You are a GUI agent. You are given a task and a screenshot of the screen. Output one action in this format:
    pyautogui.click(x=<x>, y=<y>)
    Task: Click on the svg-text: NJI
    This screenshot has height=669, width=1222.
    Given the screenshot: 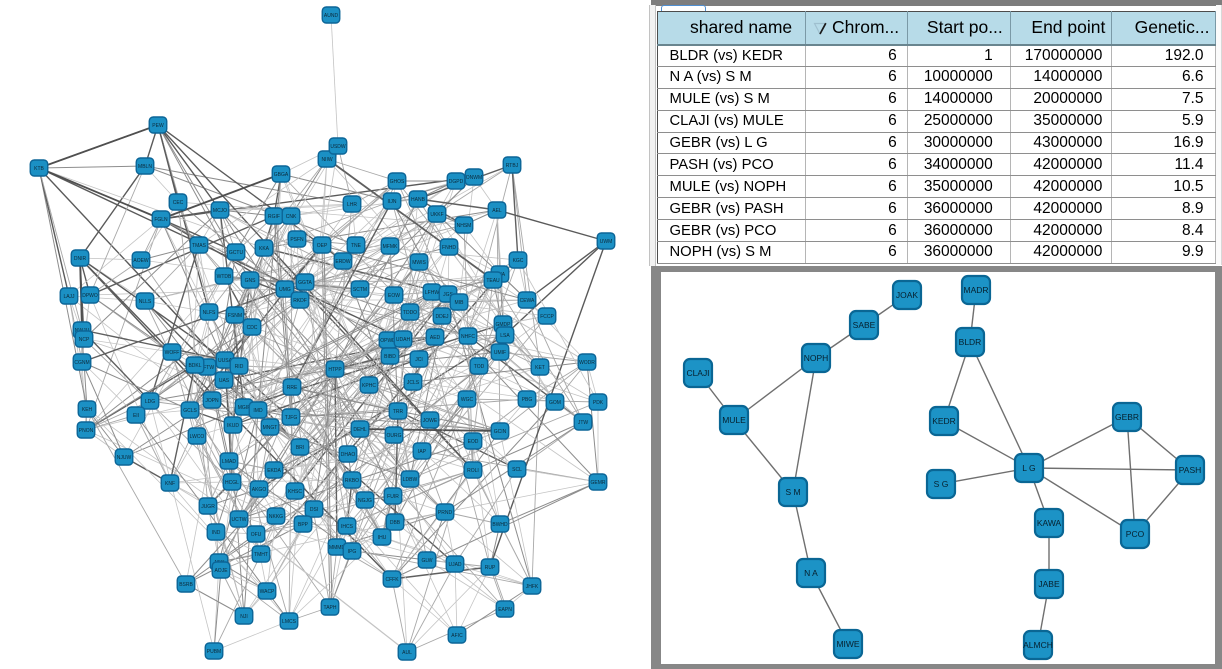 What is the action you would take?
    pyautogui.click(x=244, y=617)
    